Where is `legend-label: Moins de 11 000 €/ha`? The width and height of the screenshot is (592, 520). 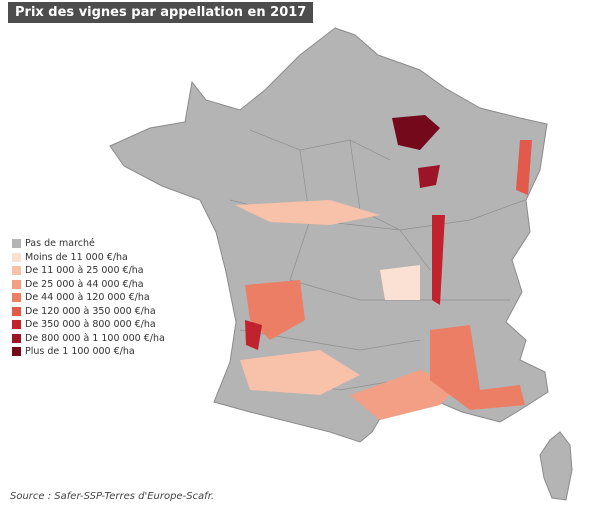
legend-label: Moins de 11 000 €/ha is located at coordinates (76, 257).